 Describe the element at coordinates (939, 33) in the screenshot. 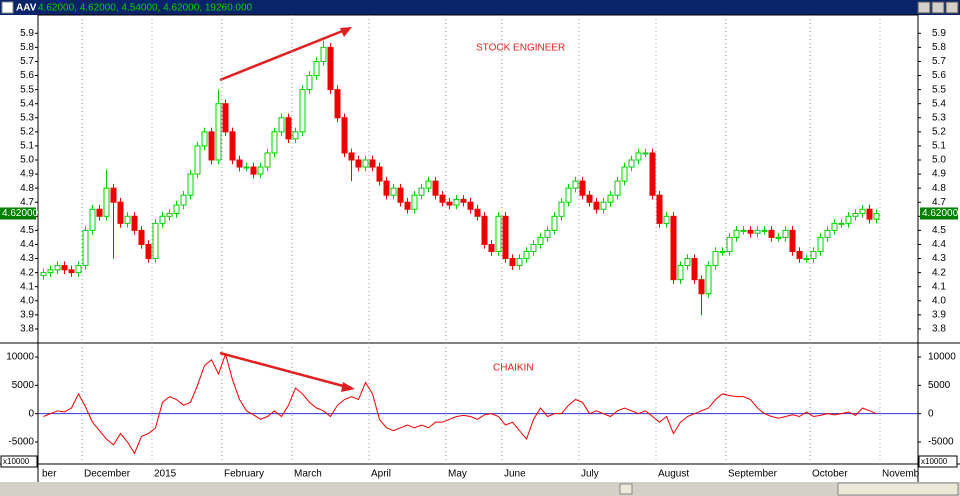

I see `y-tick-label: 5.9` at that location.